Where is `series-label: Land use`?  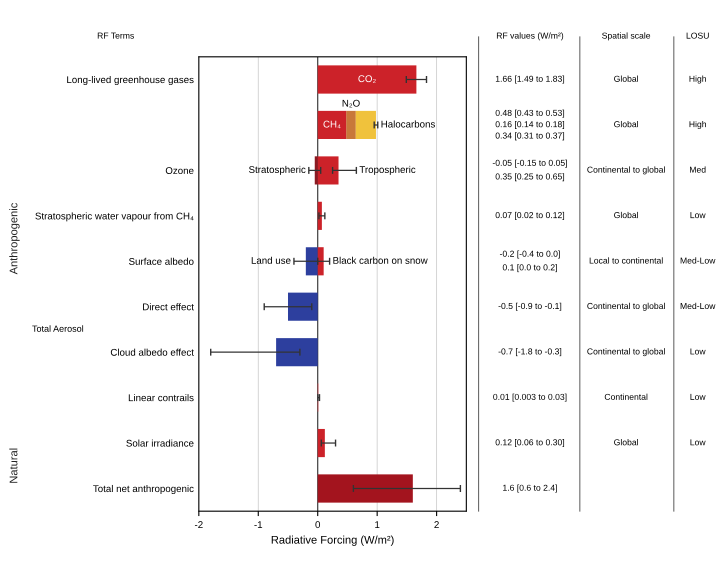
series-label: Land use is located at coordinates (271, 260).